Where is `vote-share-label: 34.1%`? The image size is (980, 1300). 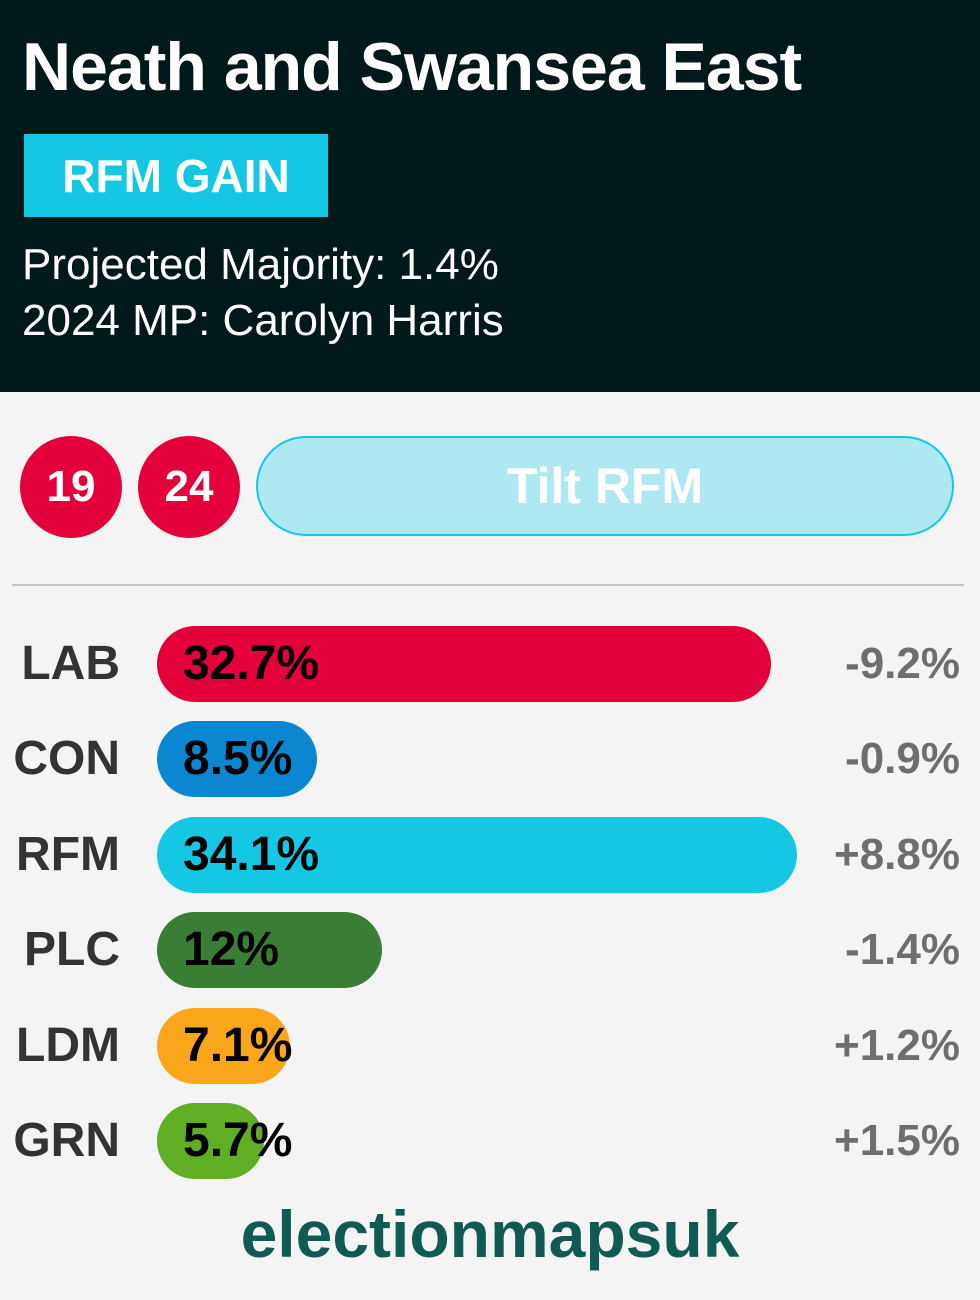
vote-share-label: 34.1% is located at coordinates (251, 854).